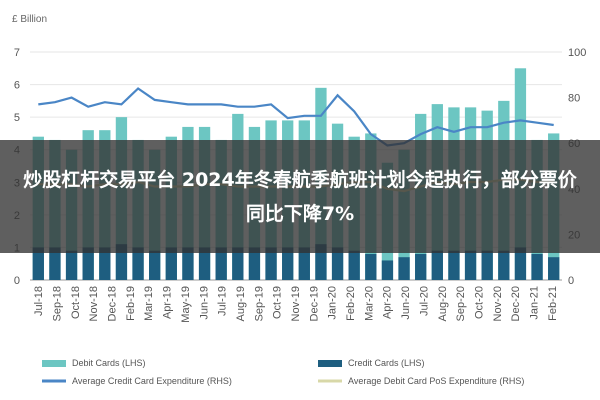 The height and width of the screenshot is (400, 600). I want to click on x-axis-tick-label: Sep-19, so click(259, 303).